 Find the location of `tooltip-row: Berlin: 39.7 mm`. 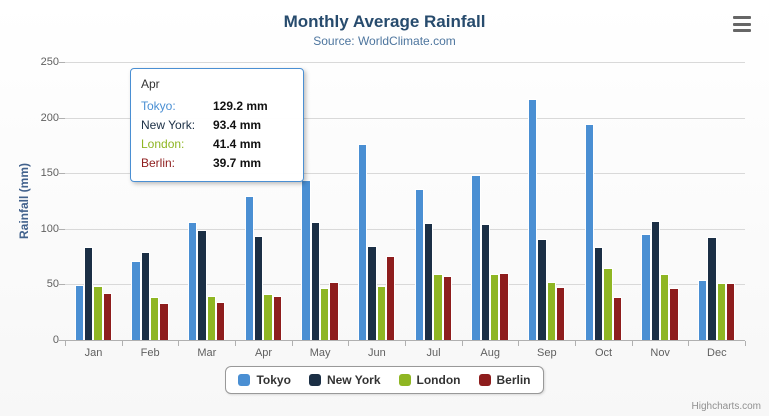

tooltip-row: Berlin: 39.7 mm is located at coordinates (217, 163).